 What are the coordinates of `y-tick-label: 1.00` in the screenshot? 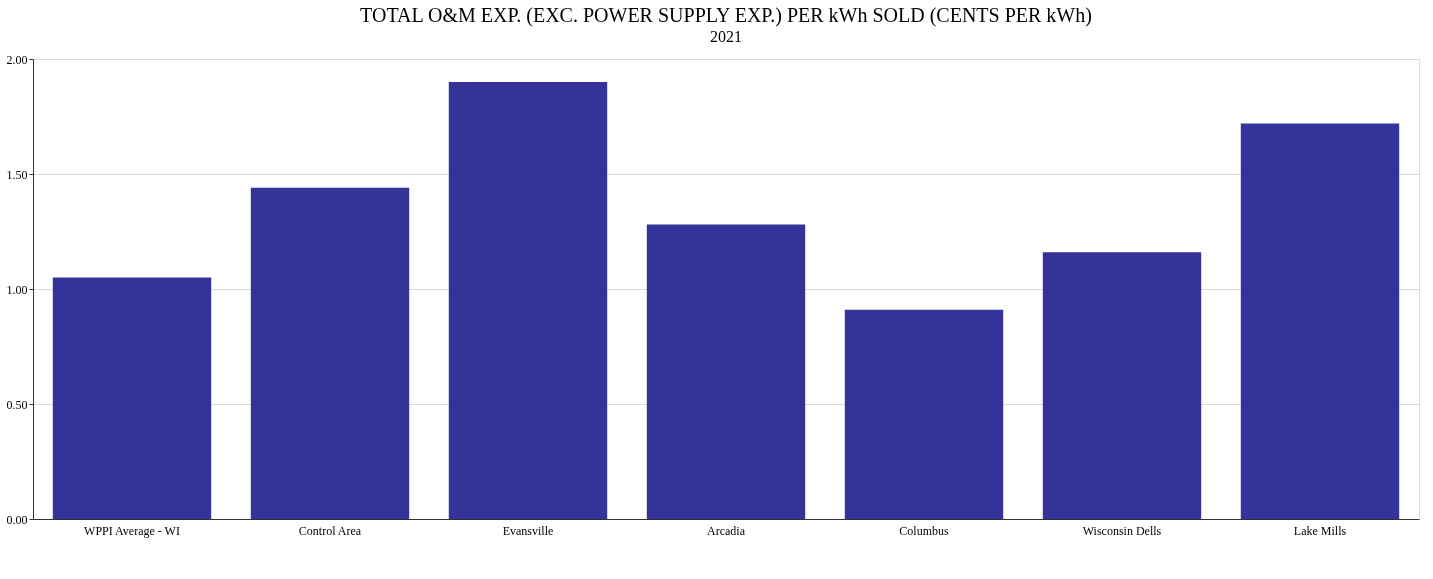 It's located at (17, 289).